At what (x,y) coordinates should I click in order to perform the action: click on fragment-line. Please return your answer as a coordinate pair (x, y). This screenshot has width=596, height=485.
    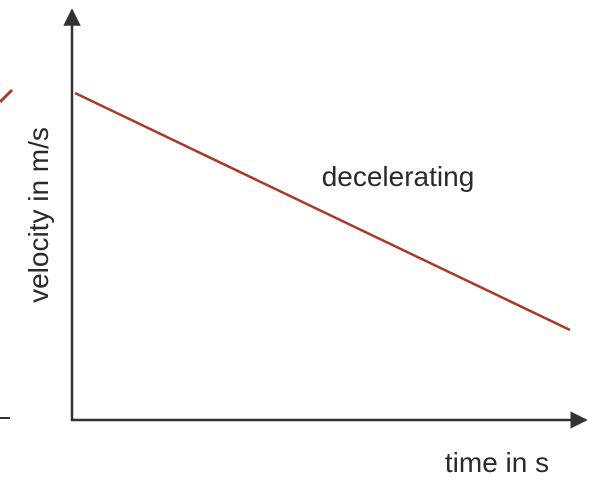
    Looking at the image, I should click on (7, 96).